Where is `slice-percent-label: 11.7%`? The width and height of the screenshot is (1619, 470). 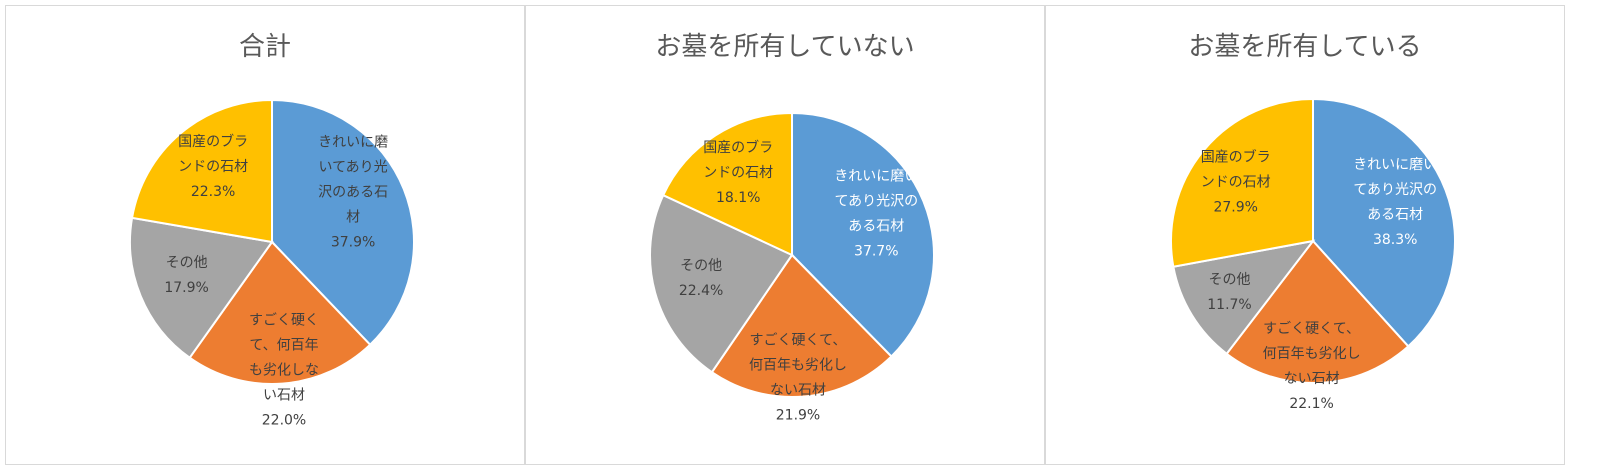 slice-percent-label: 11.7% is located at coordinates (1229, 305).